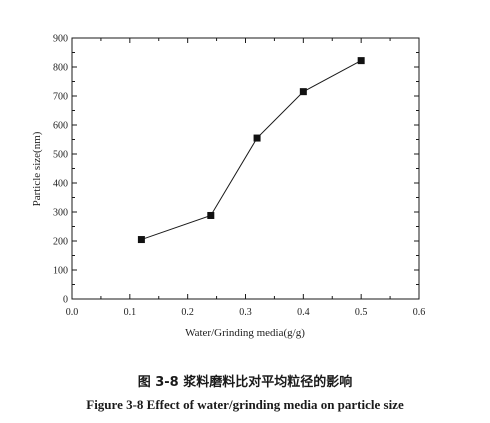 The width and height of the screenshot is (490, 423). Describe the element at coordinates (60, 170) in the screenshot. I see `y-axis-tick-labels: 0 100 200 300 400 500 600 700 800 900` at that location.